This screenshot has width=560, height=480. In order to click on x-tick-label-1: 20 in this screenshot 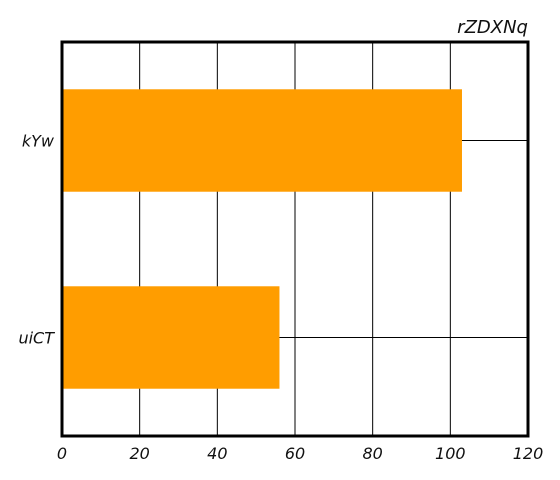, I will do `click(139, 453)`.